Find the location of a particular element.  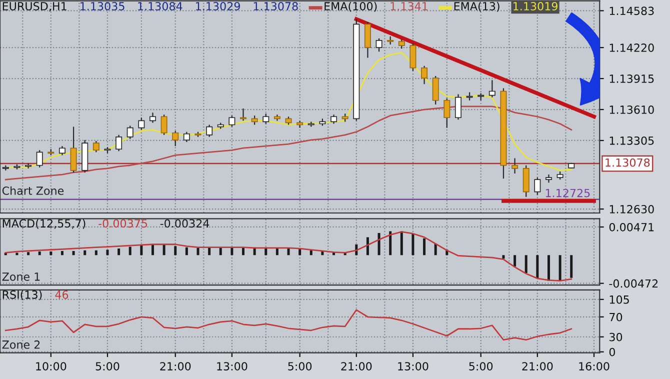

y-tick-label: 1.12630 is located at coordinates (632, 209).